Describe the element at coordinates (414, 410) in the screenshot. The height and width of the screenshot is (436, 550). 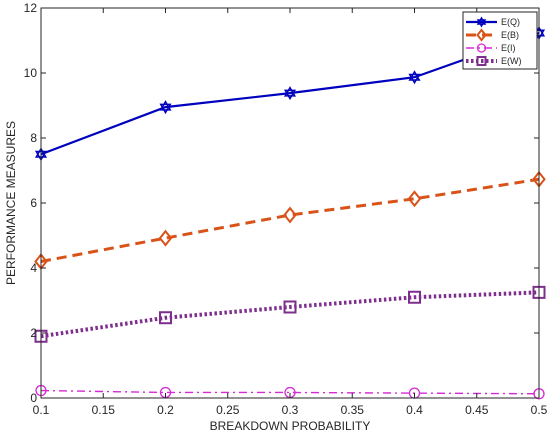
I see `x-tick-label: 0.4` at that location.